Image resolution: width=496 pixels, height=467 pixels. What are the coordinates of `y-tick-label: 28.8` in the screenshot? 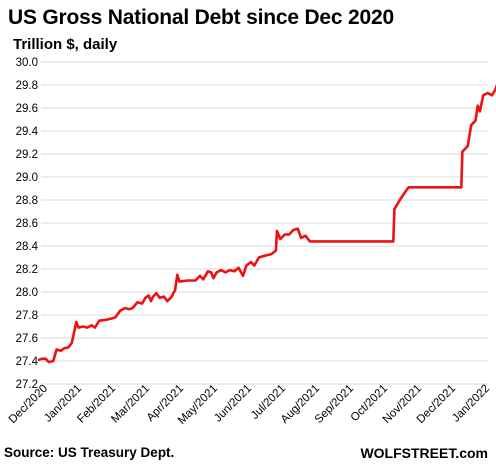 It's located at (27, 201).